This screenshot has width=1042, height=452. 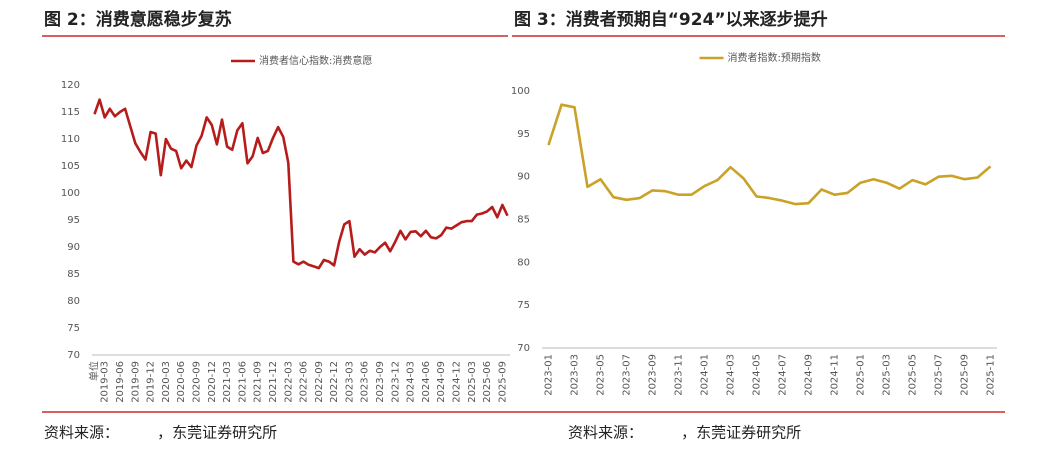 What do you see at coordinates (70, 139) in the screenshot?
I see `y-tick-label: 110` at bounding box center [70, 139].